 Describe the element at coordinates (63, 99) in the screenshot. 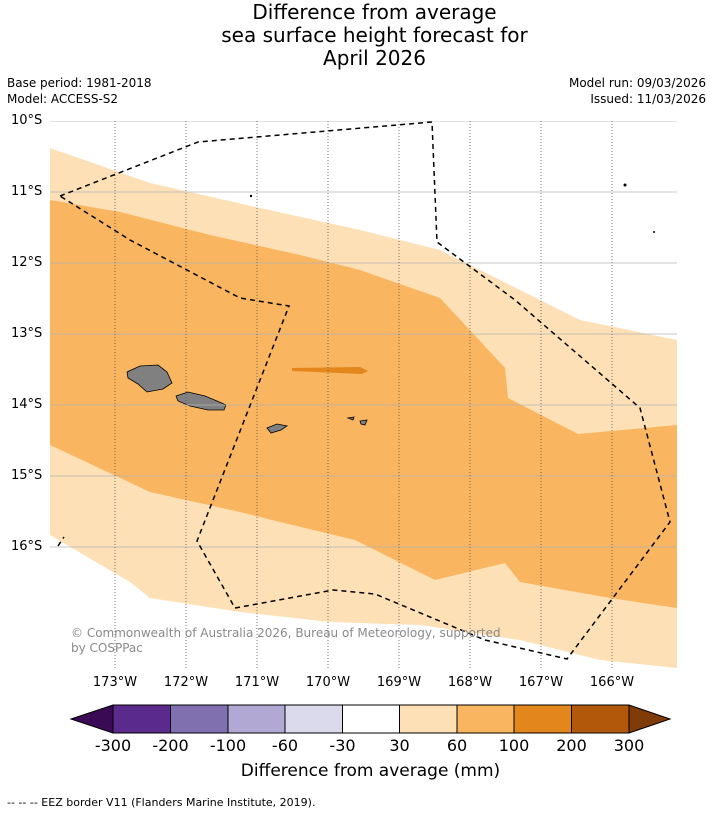

I see `model-name: Model: ACCESS-S2` at that location.